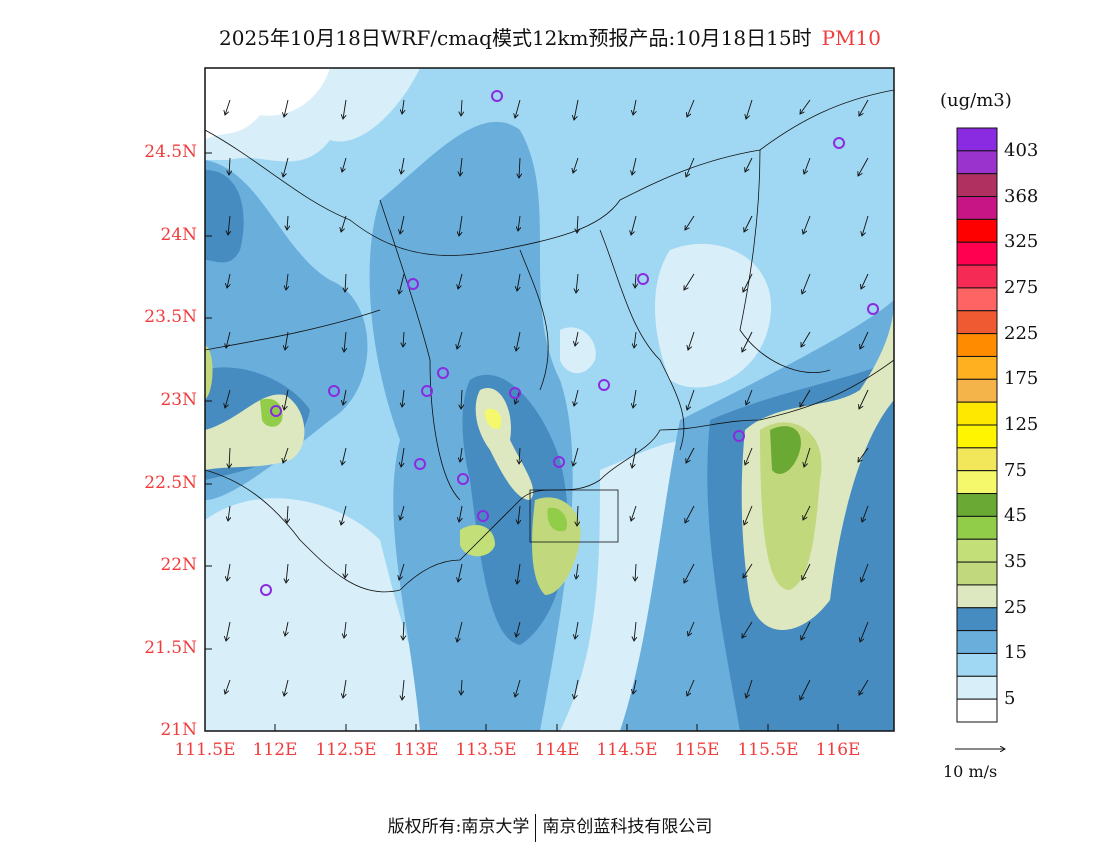 The width and height of the screenshot is (1100, 850). I want to click on legend-unit: (ug/m3), so click(976, 100).